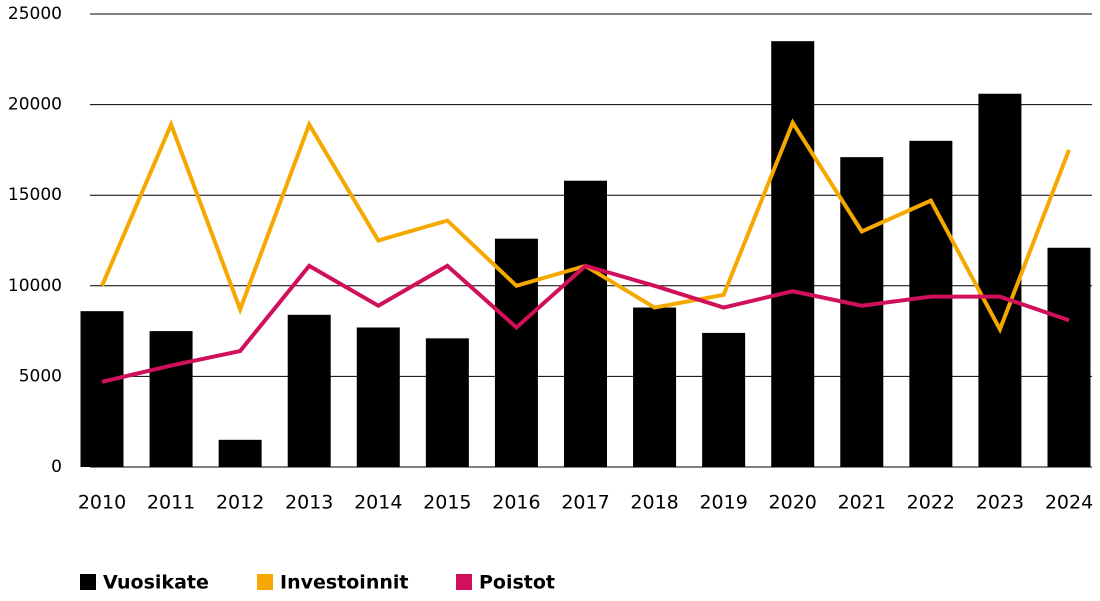  I want to click on y-tick-label: 15000, so click(35, 195).